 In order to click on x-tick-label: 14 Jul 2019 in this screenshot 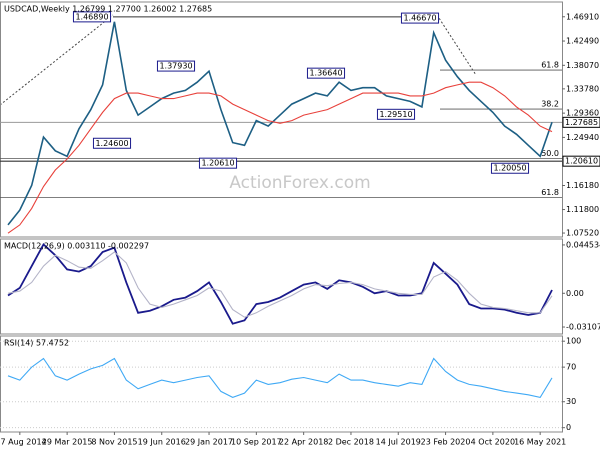, I will do `click(398, 442)`.